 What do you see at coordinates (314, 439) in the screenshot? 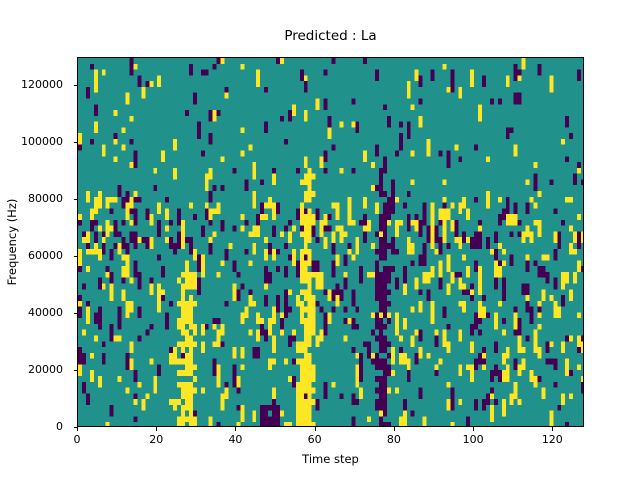
I see `x-tick-label: 60` at bounding box center [314, 439].